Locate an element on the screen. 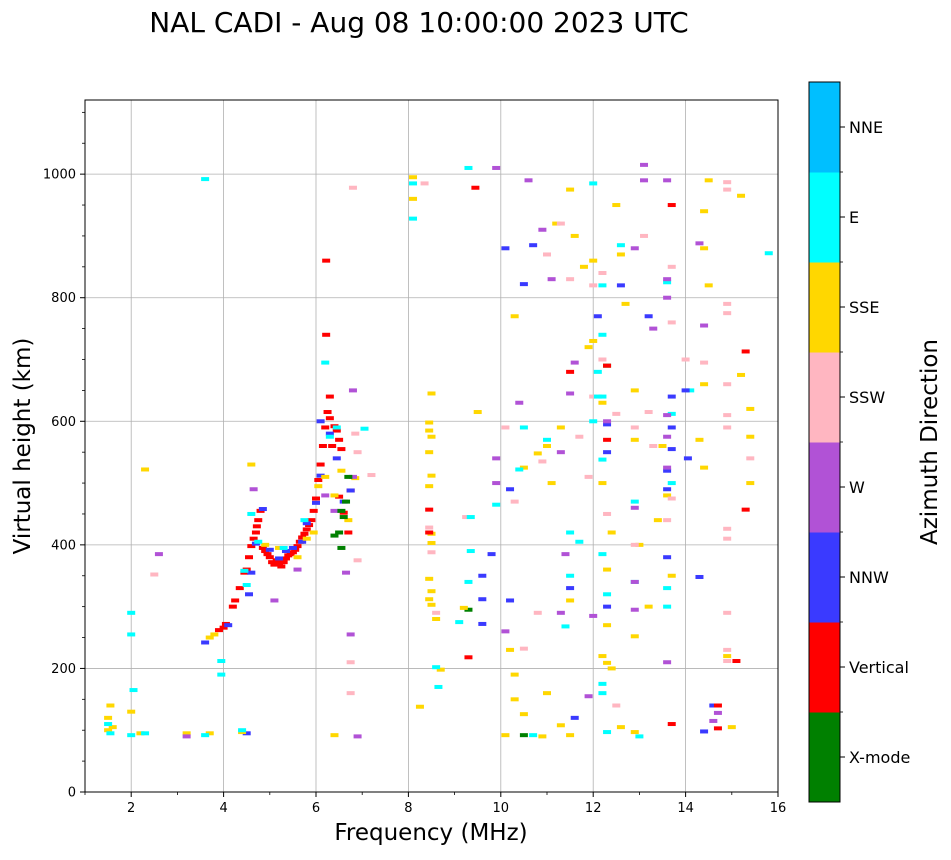  echo-point-x-mode is located at coordinates (523, 735).